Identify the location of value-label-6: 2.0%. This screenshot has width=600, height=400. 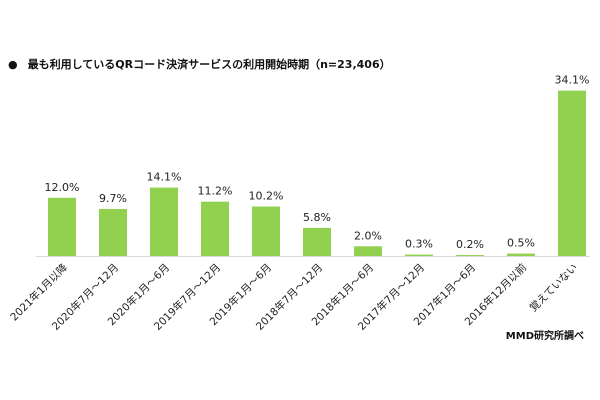
(368, 235).